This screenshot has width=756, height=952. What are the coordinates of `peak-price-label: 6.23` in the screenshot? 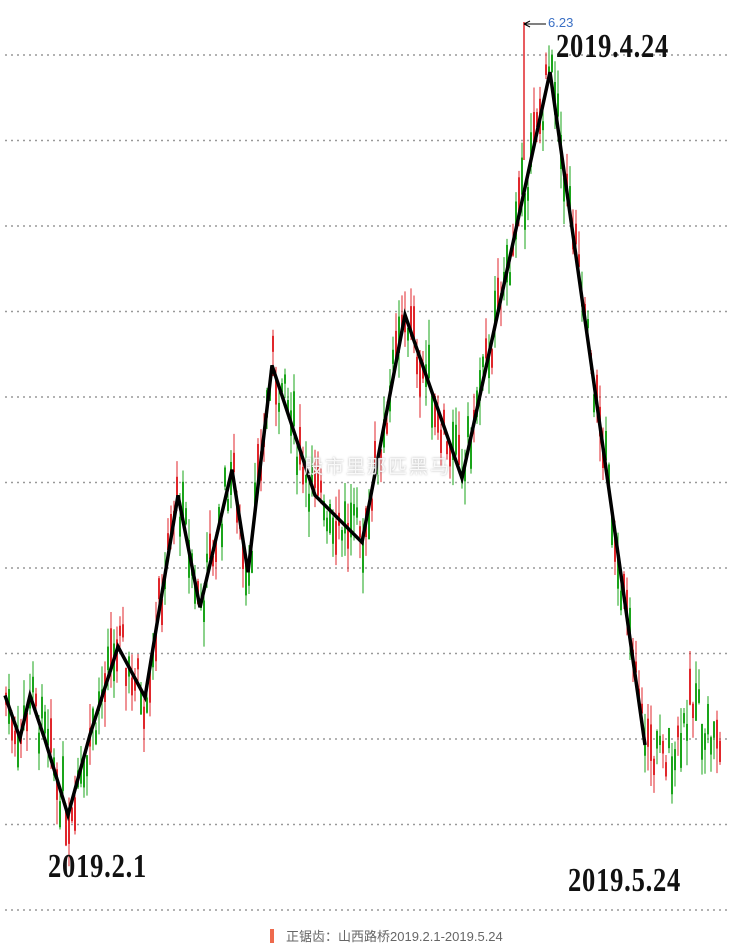 It's located at (561, 22).